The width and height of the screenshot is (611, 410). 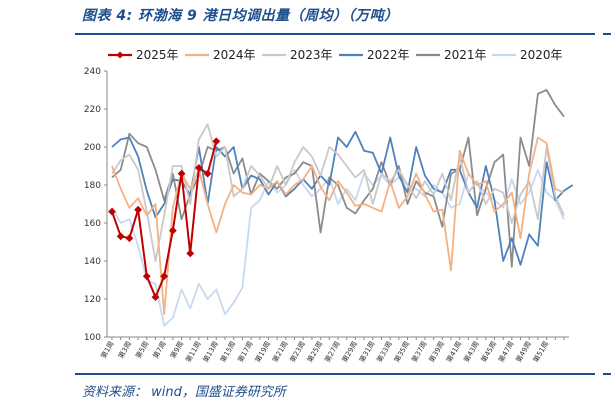 What do you see at coordinates (314, 352) in the screenshot?
I see `x-tick-label: 第25周` at bounding box center [314, 352].